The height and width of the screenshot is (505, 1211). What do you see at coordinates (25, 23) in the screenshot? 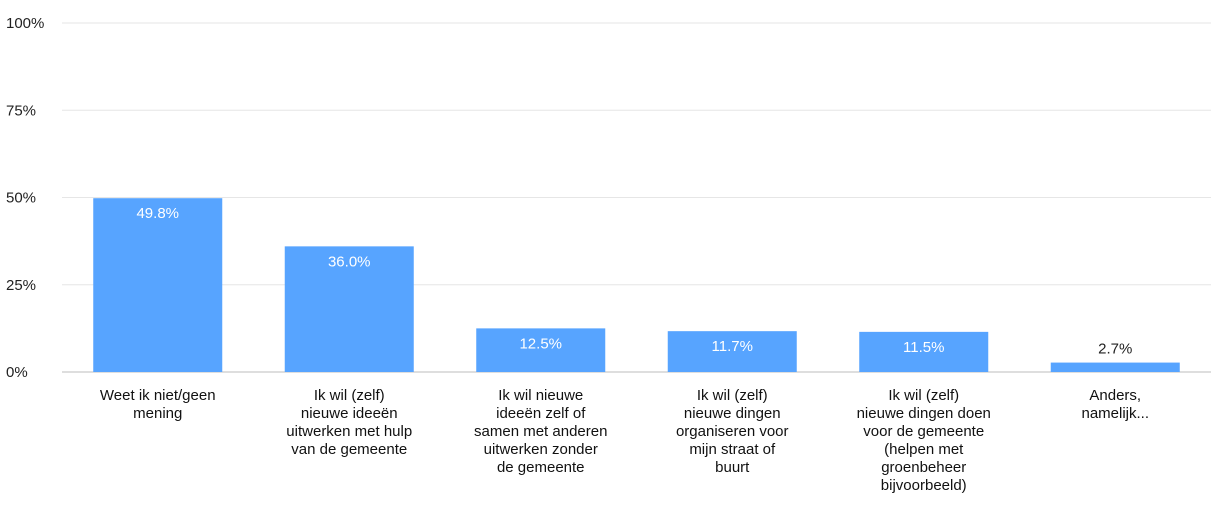
I see `y-tick-label: 100%` at bounding box center [25, 23].